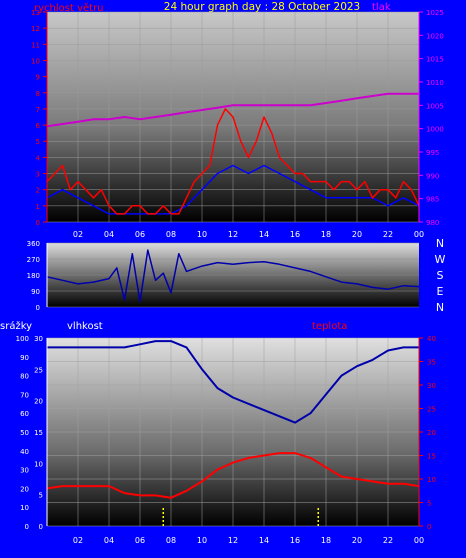 This screenshot has width=466, height=558. I want to click on pressure-tick-1010: 1010, so click(435, 83).